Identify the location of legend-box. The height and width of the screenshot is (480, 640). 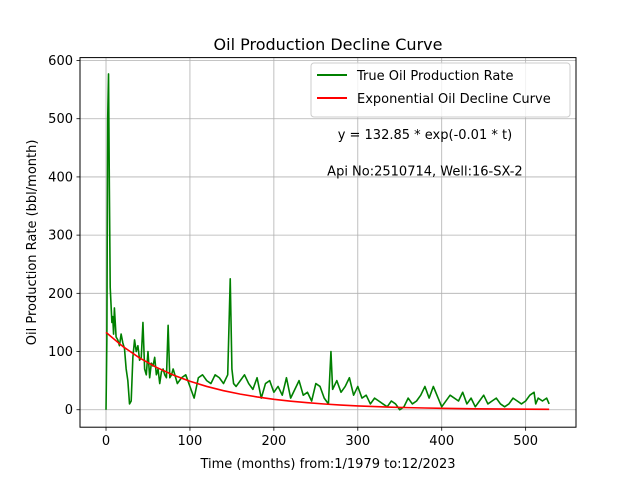
(440, 90).